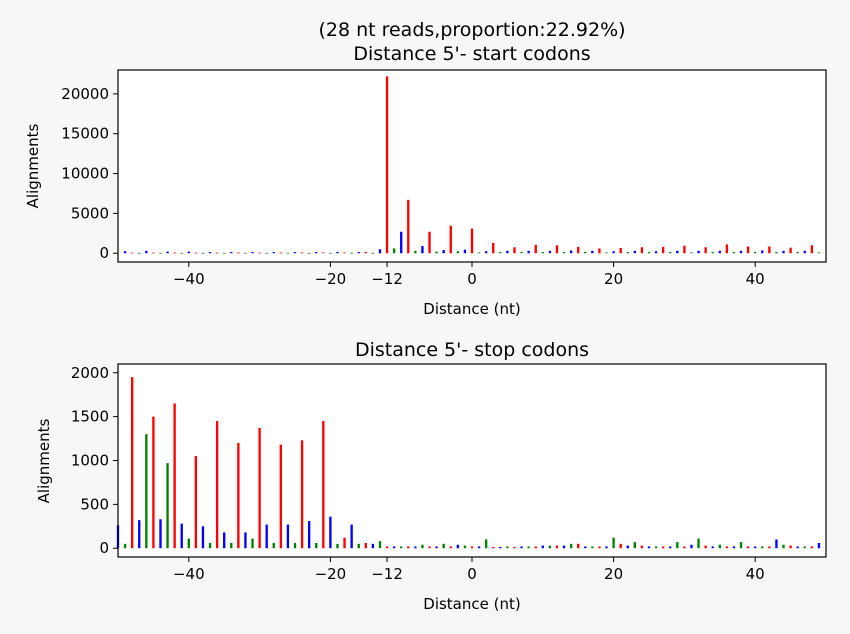 The height and width of the screenshot is (634, 850). Describe the element at coordinates (734, 547) in the screenshot. I see `bar-series2-x37` at that location.